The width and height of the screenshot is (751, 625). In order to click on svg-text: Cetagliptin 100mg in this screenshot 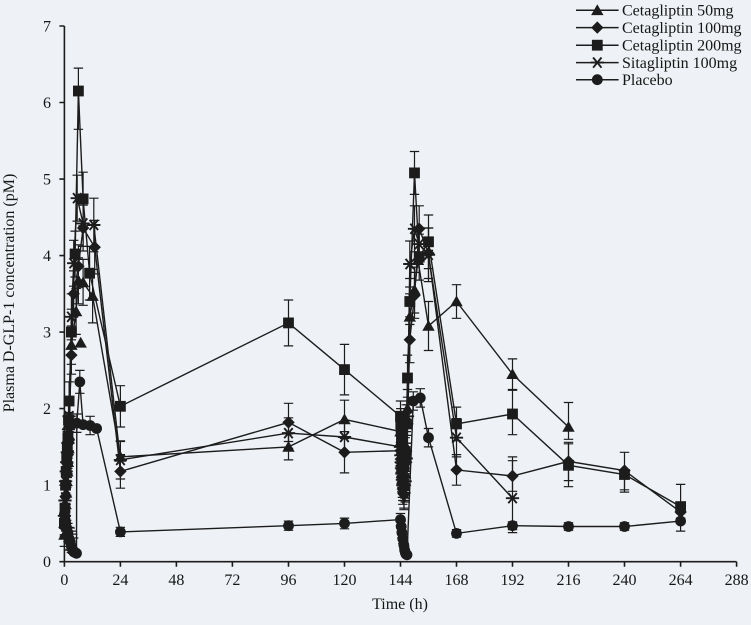, I will do `click(682, 28)`.